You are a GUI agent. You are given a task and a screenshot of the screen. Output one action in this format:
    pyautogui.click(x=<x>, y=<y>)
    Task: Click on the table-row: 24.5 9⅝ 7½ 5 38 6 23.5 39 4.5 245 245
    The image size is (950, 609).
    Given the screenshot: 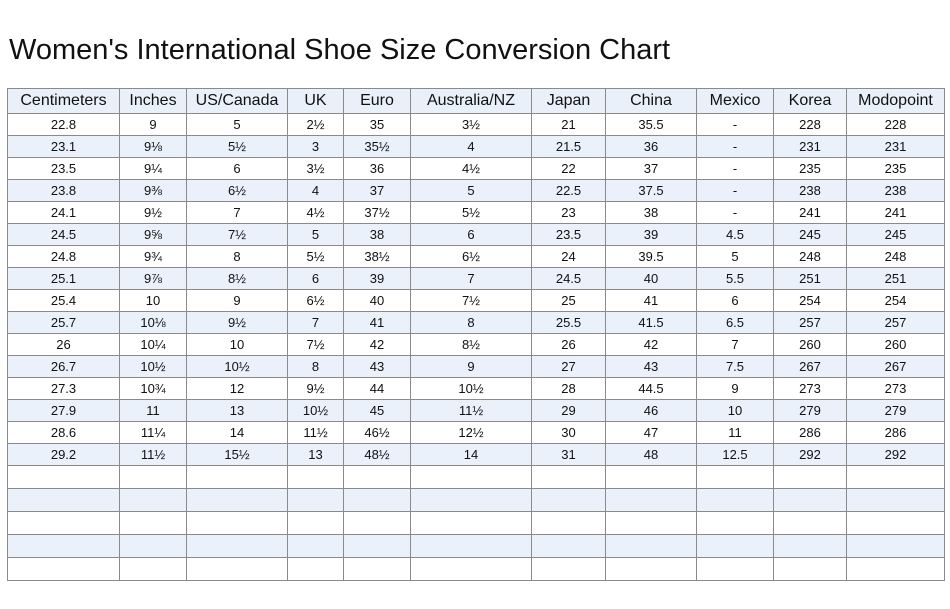 What is the action you would take?
    pyautogui.click(x=476, y=234)
    